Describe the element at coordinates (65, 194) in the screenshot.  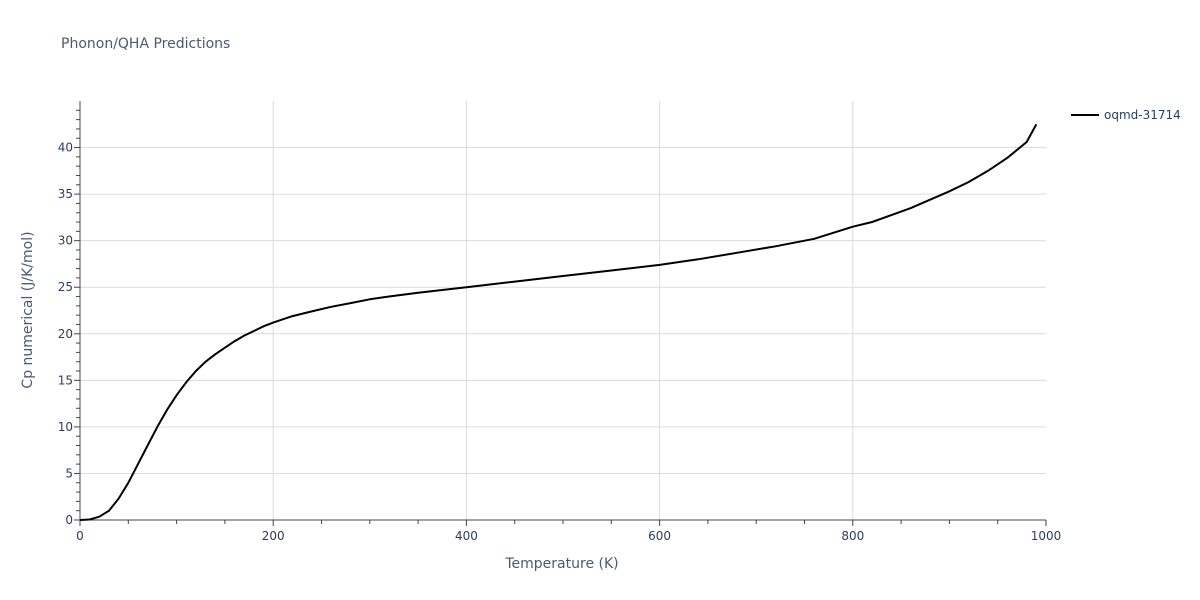
I see `y-tick-label: 35` at that location.